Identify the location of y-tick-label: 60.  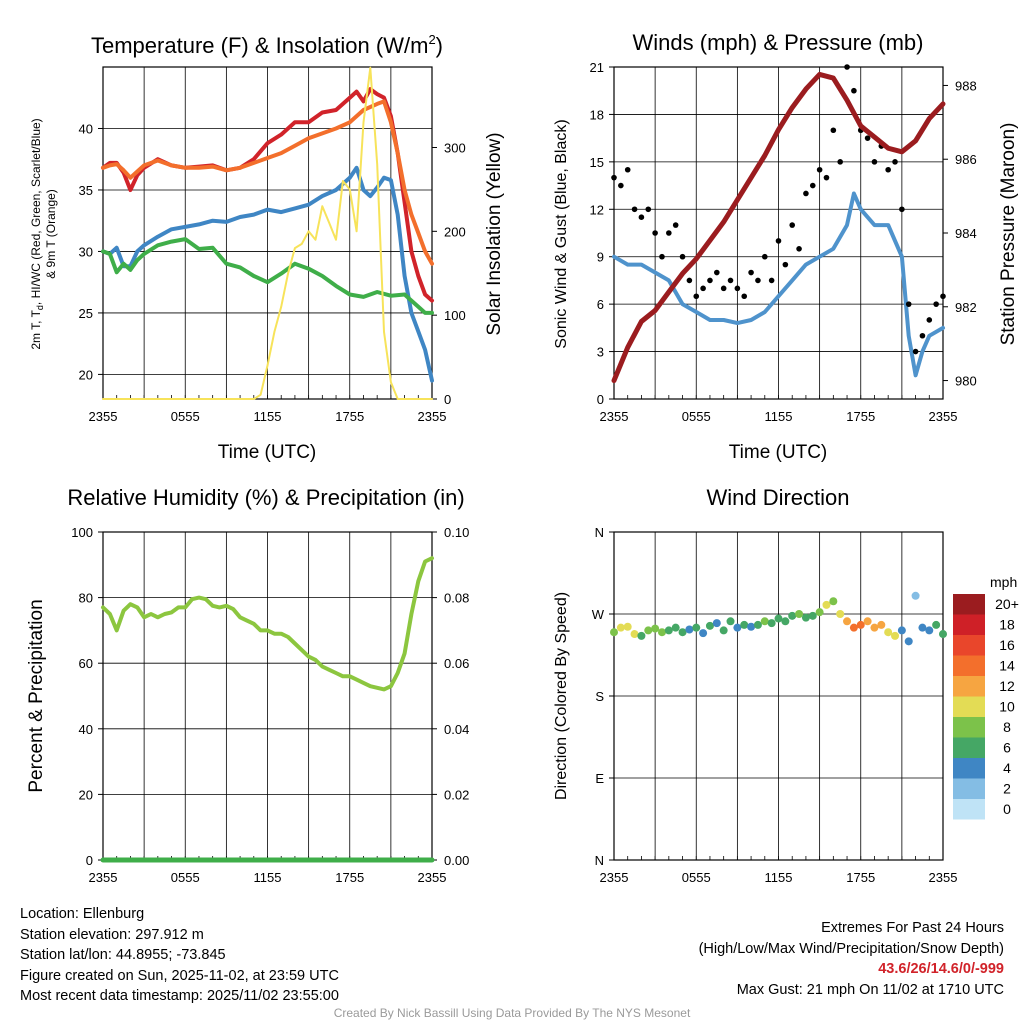
(86, 663).